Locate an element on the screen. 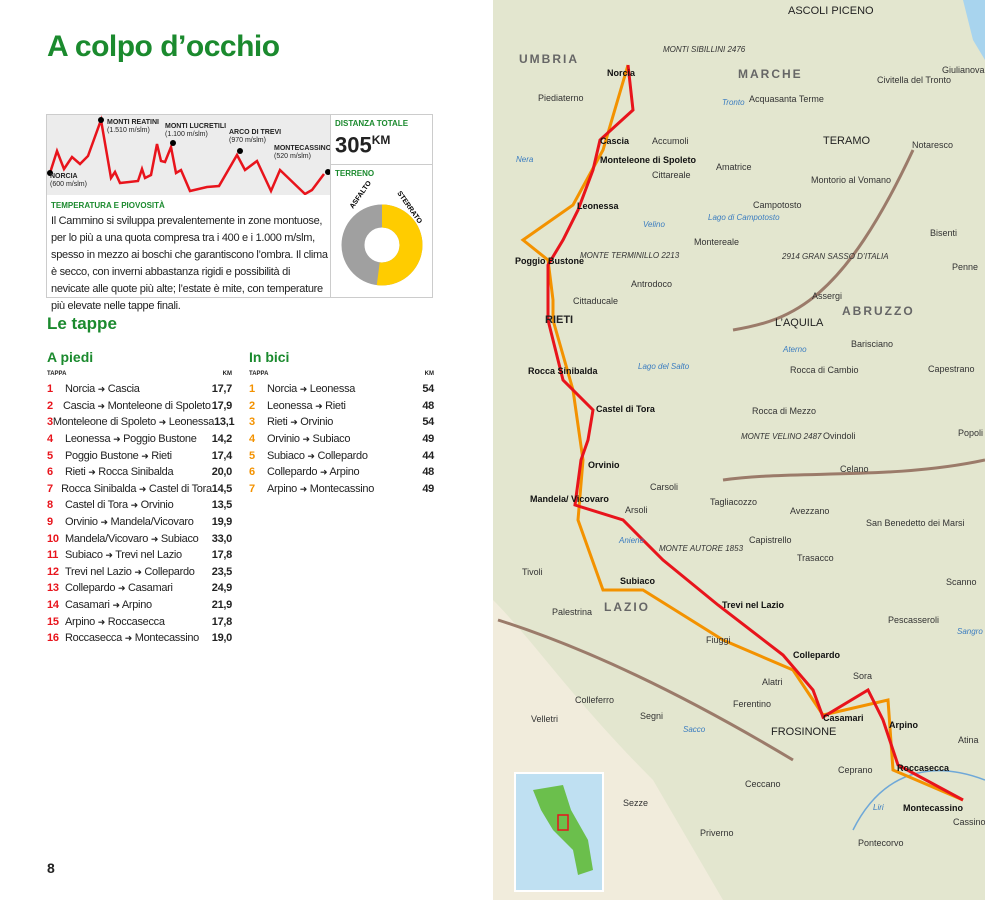  map-label: Norcia is located at coordinates (621, 73).